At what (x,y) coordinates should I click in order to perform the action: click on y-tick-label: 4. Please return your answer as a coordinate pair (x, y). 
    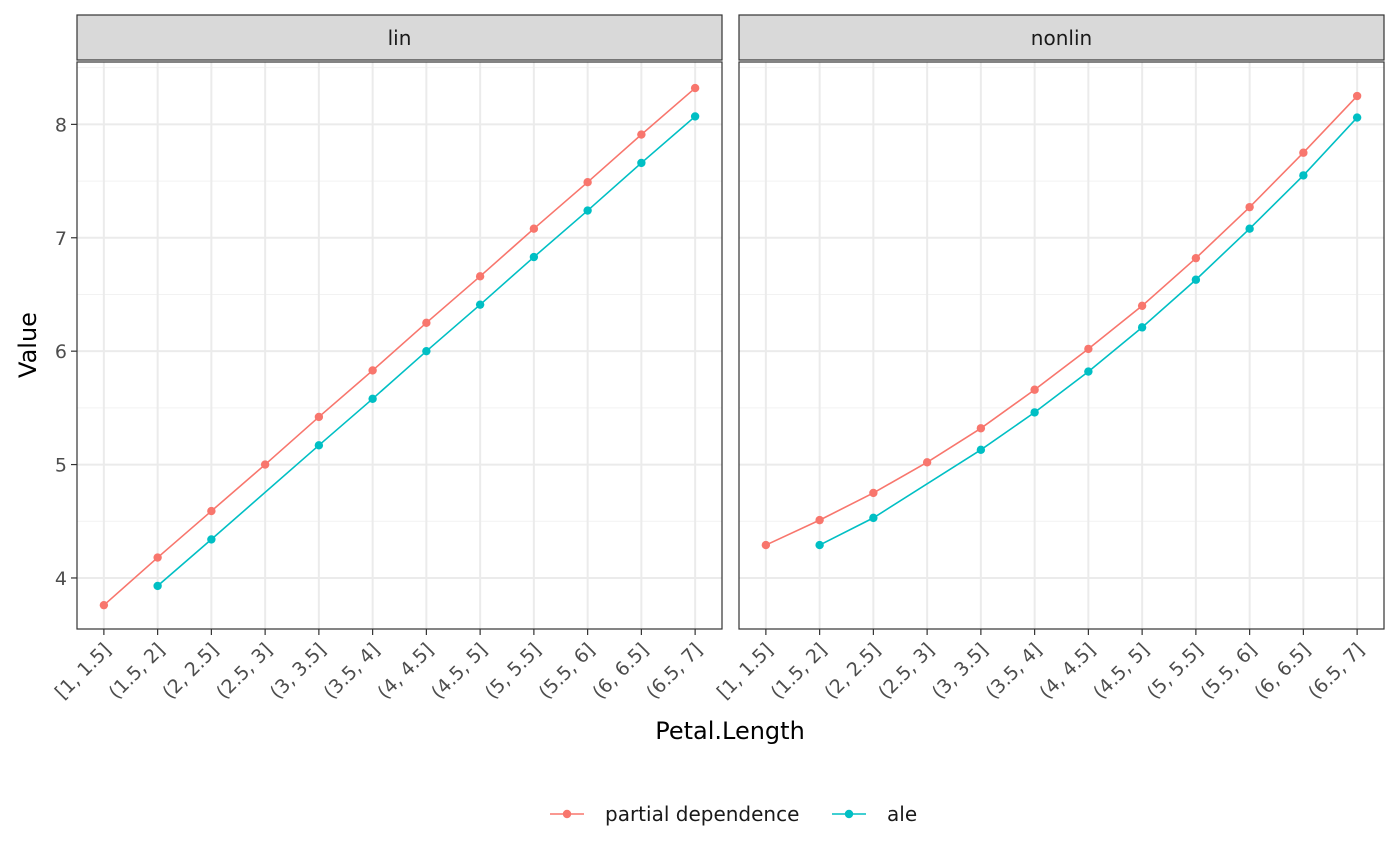
    Looking at the image, I should click on (61, 579).